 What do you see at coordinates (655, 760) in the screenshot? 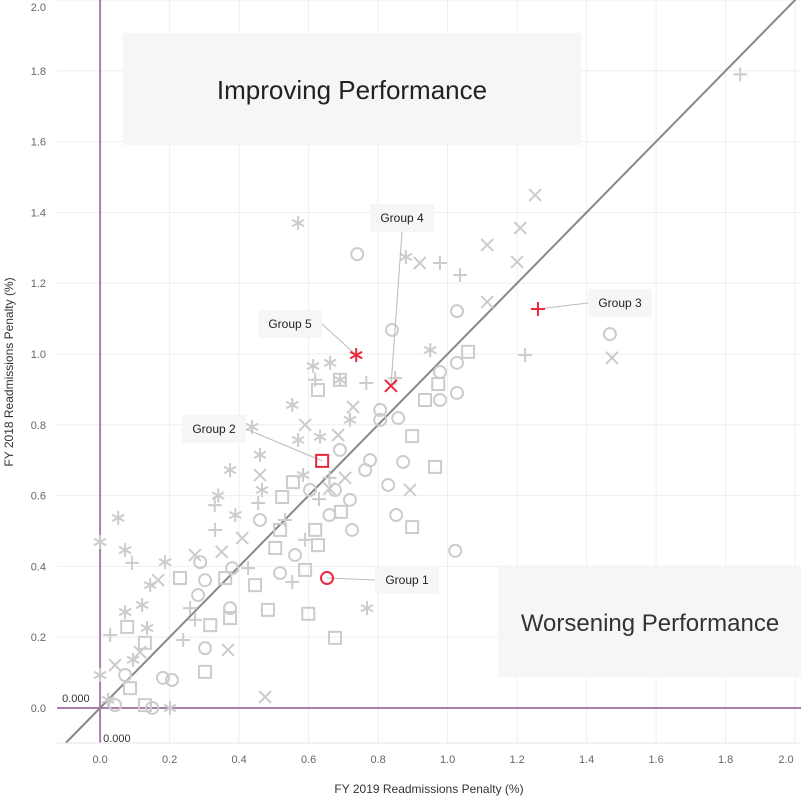
I see `x-tick-label: 1.6` at bounding box center [655, 760].